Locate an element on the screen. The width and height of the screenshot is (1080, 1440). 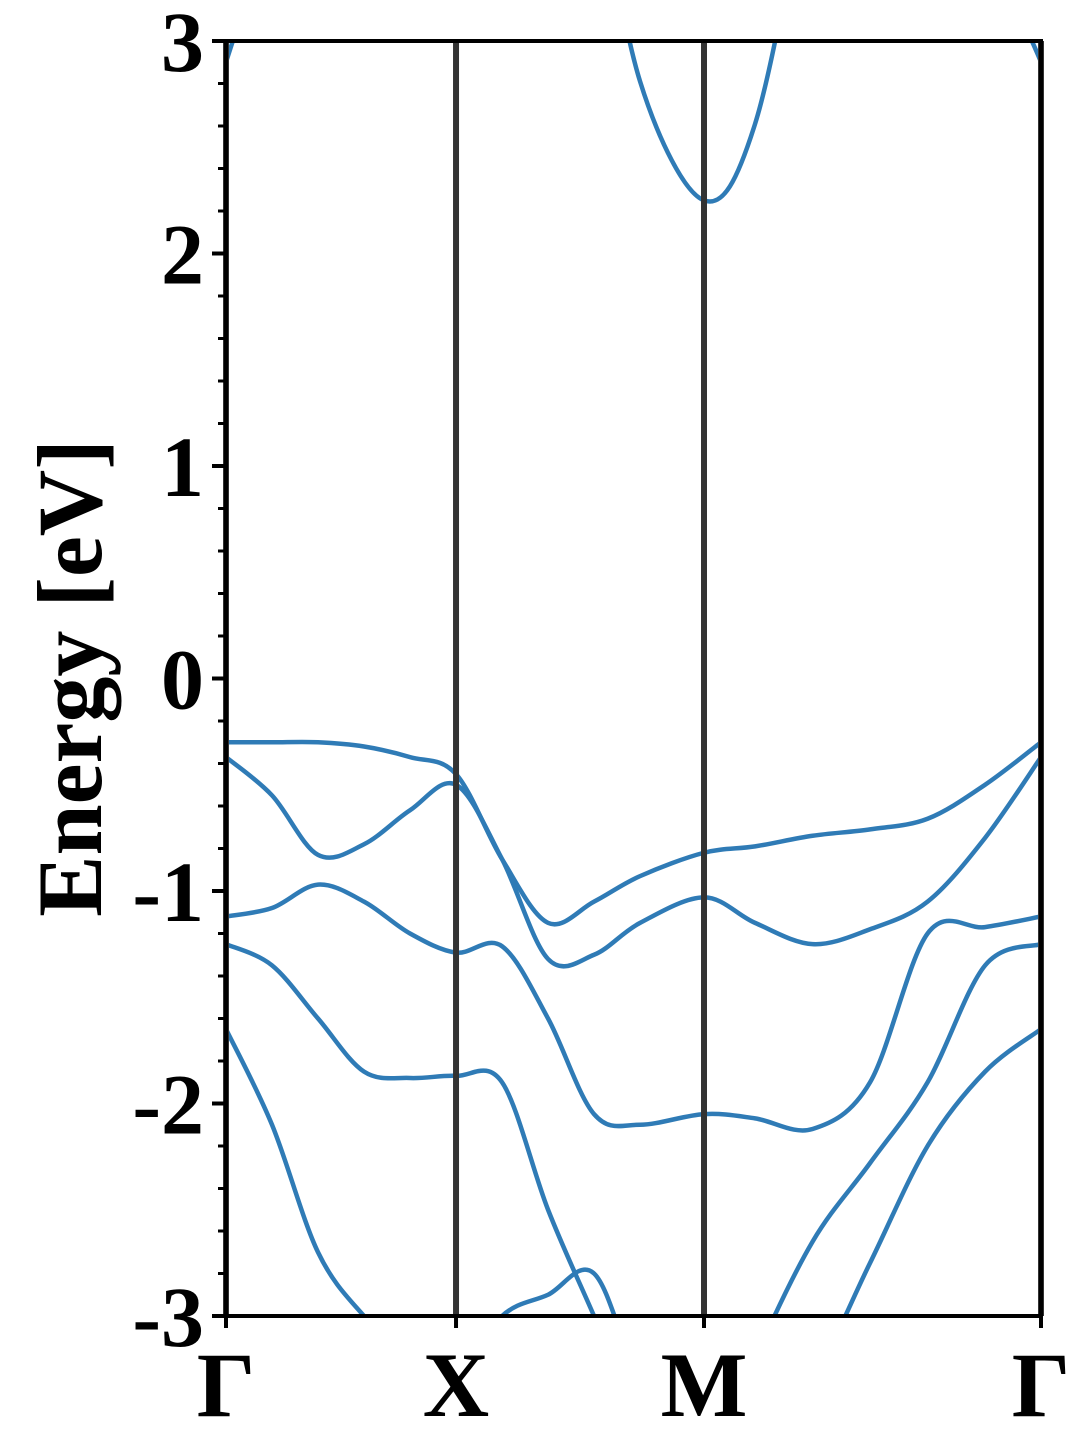
x-tick-label: X is located at coordinates (456, 1385).